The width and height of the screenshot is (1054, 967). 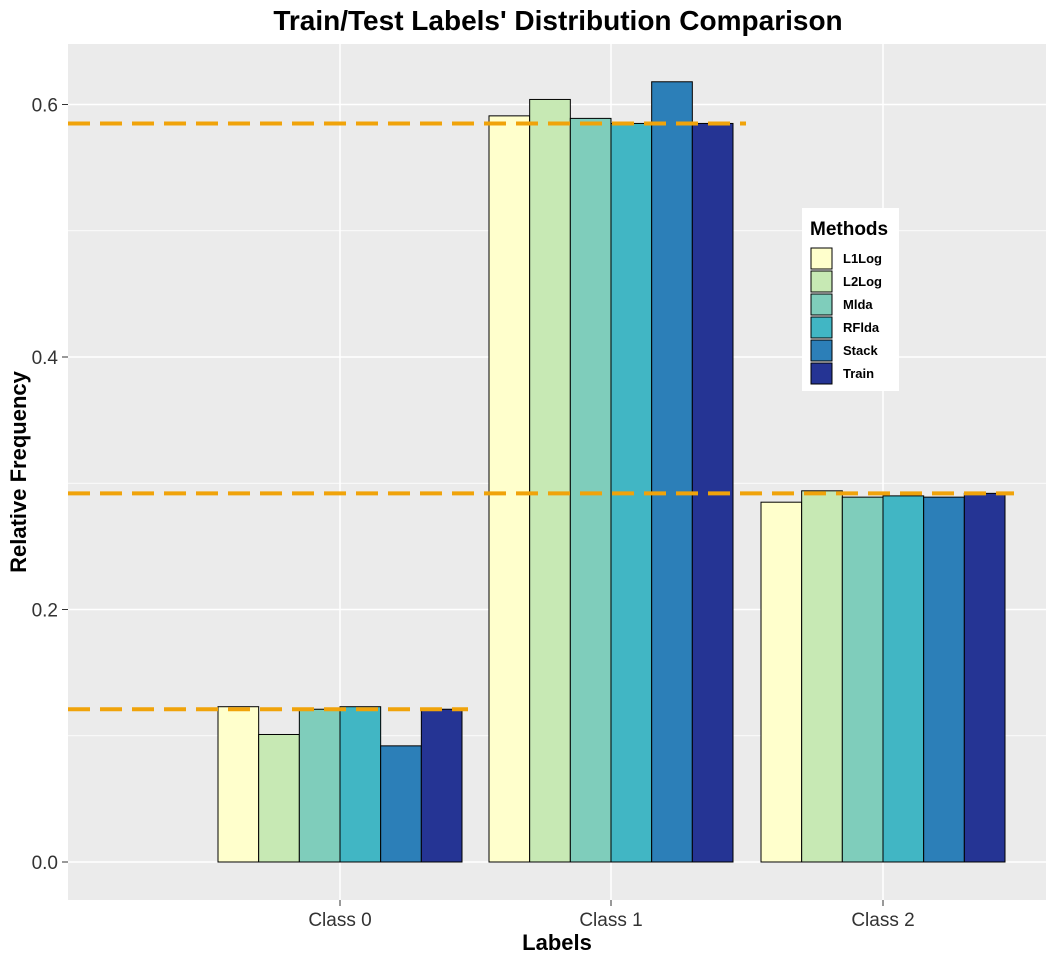 I want to click on legend: Methods L1Log L2Log Mlda RFlda Stack Train, so click(x=850, y=299).